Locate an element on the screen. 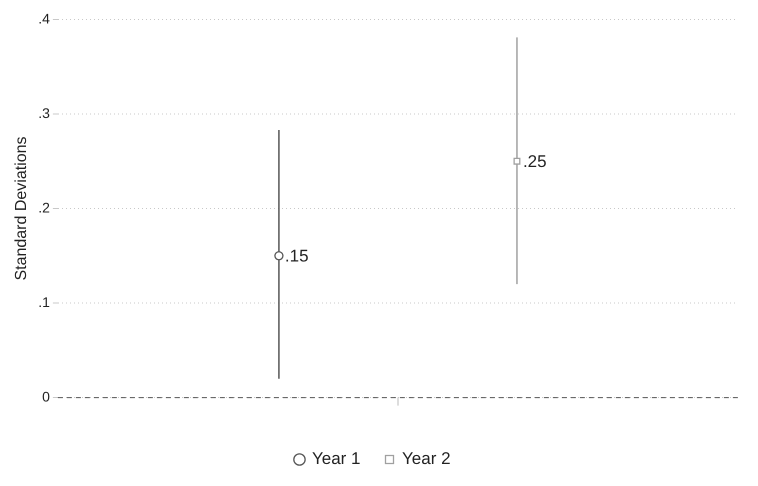 The width and height of the screenshot is (758, 486). y-tick-label: 0 is located at coordinates (46, 396).